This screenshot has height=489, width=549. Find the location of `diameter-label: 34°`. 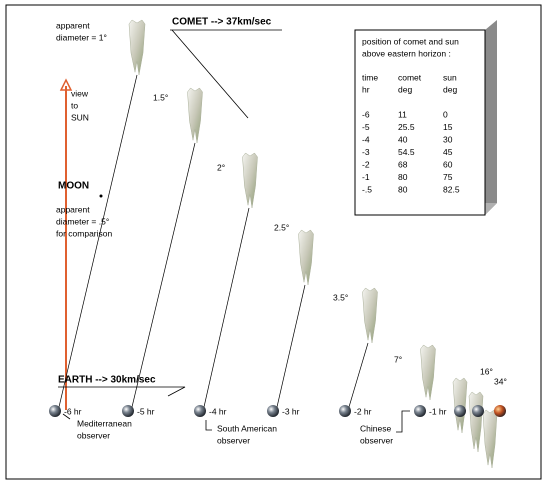

diameter-label: 34° is located at coordinates (500, 381).